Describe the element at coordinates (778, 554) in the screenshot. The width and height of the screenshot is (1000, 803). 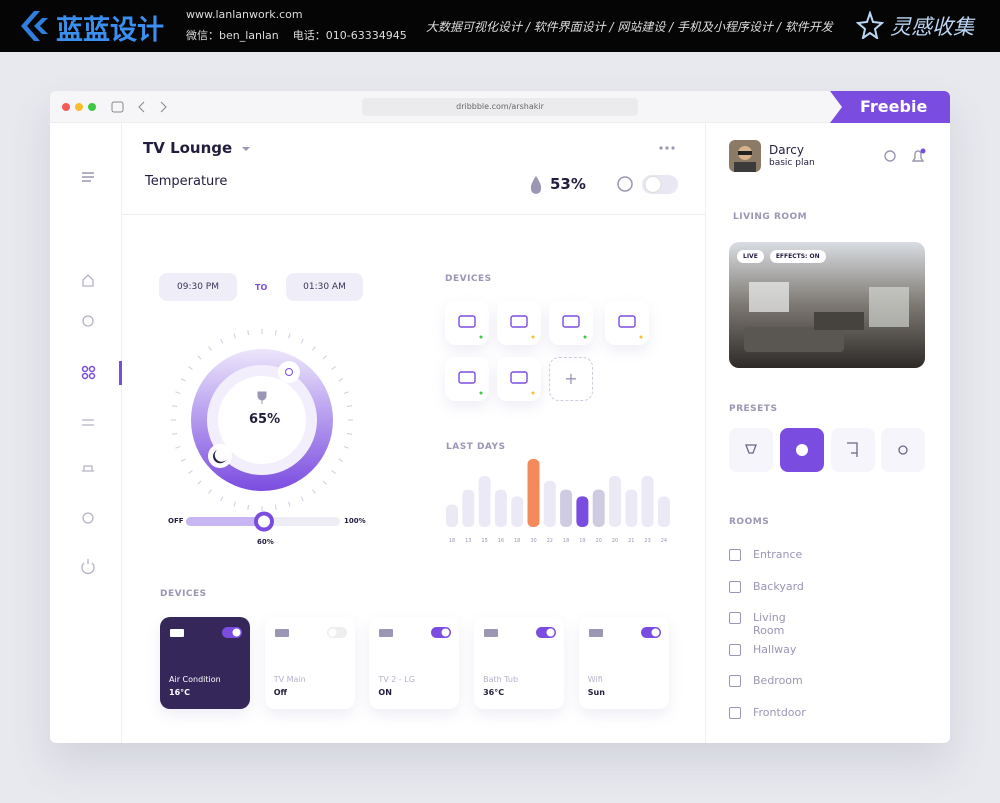
I see `room-name: Entrance` at that location.